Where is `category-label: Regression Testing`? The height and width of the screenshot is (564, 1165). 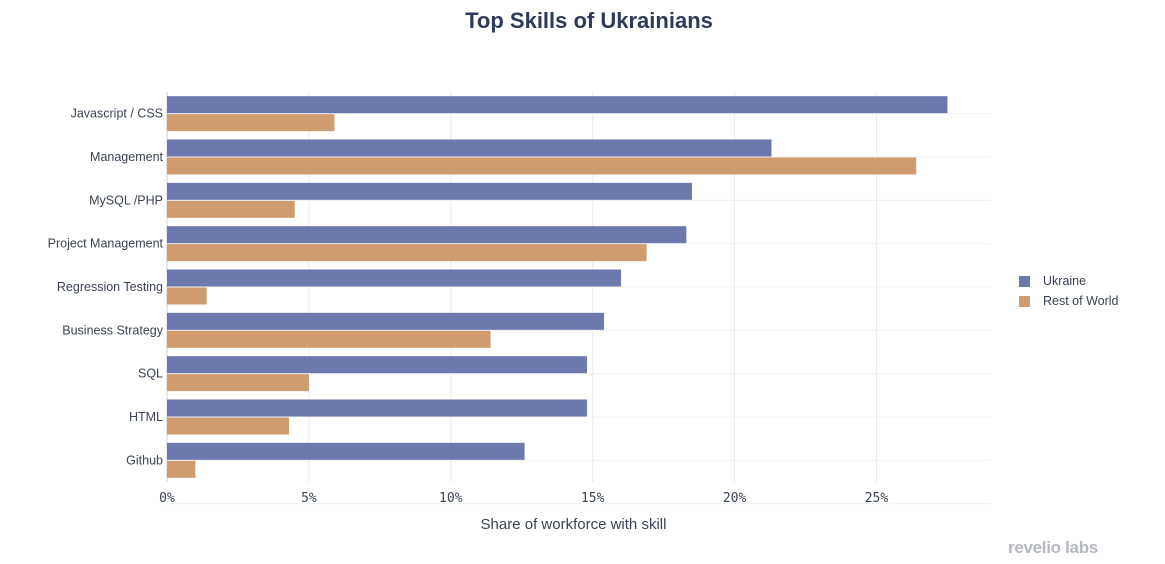 category-label: Regression Testing is located at coordinates (110, 287).